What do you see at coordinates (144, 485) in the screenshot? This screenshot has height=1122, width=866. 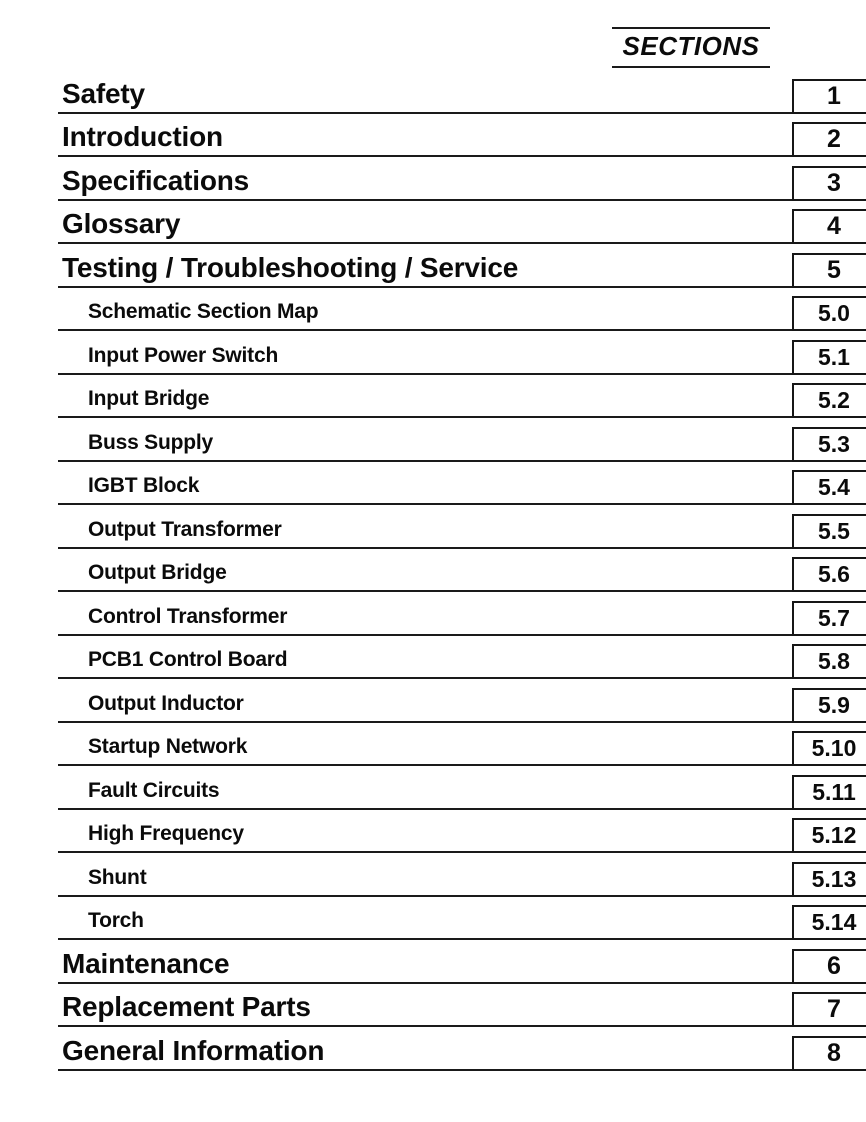 I see `section-title: IGBT Block` at bounding box center [144, 485].